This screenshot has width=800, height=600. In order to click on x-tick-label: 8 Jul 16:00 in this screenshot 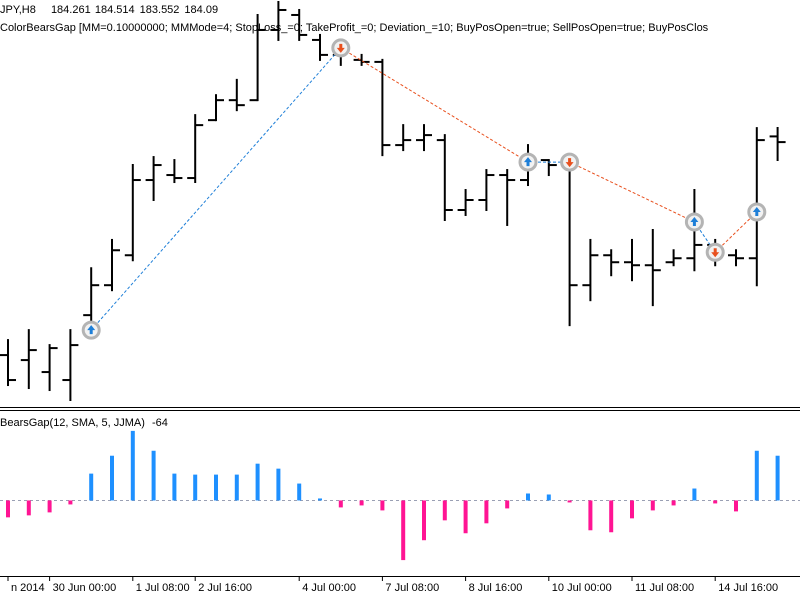, I will do `click(496, 588)`.